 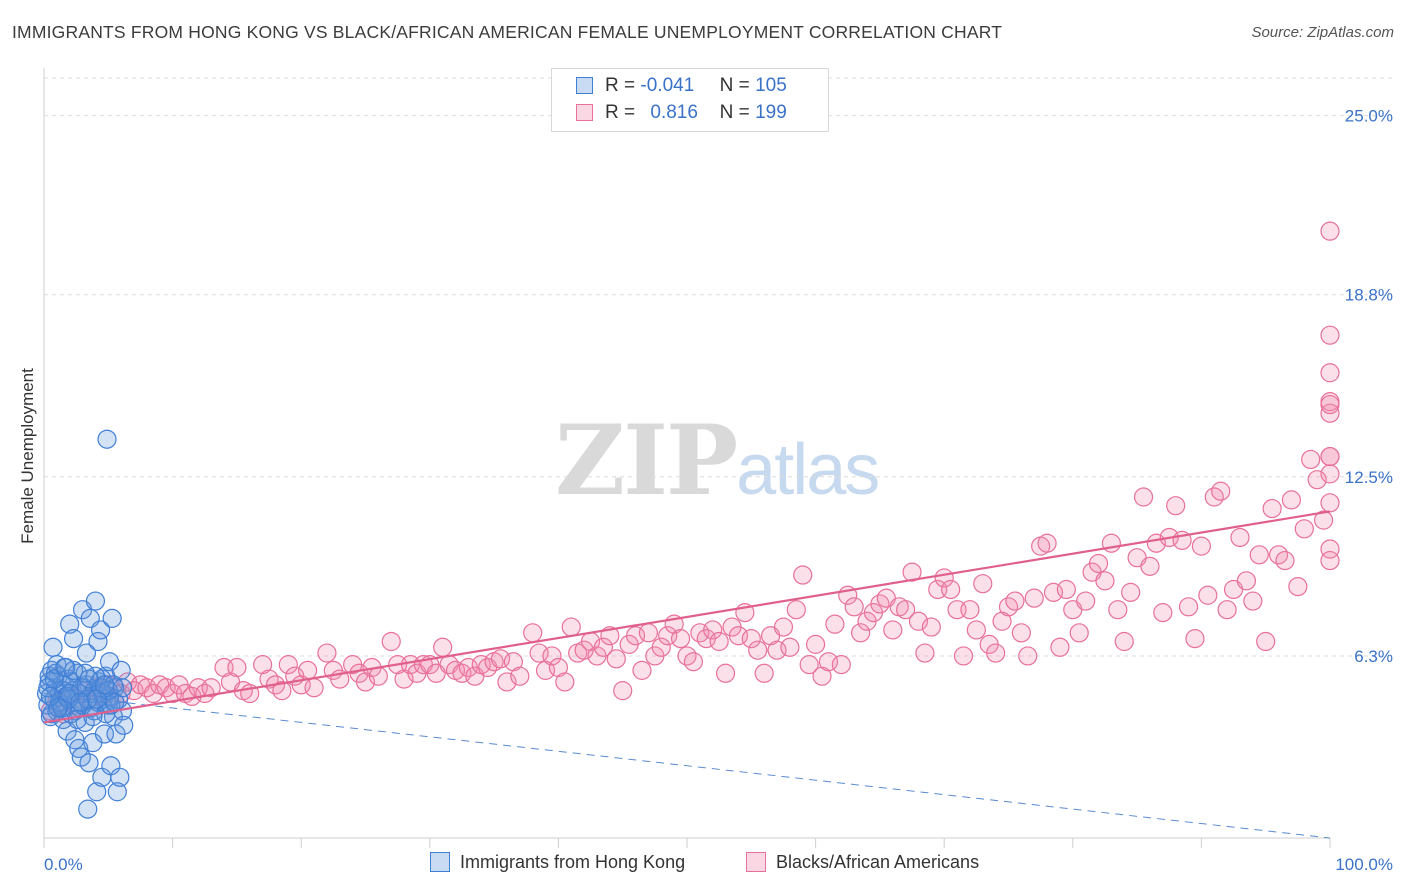 I want to click on legend-n-label: N =, so click(x=734, y=85).